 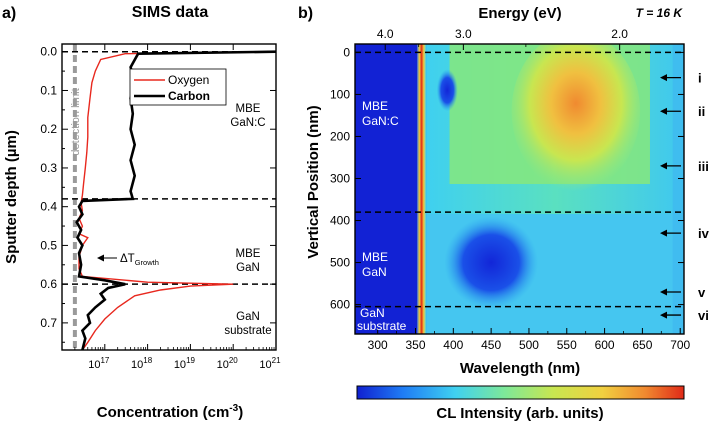 What do you see at coordinates (48, 323) in the screenshot?
I see `sims-y-tick-label: 0.7` at bounding box center [48, 323].